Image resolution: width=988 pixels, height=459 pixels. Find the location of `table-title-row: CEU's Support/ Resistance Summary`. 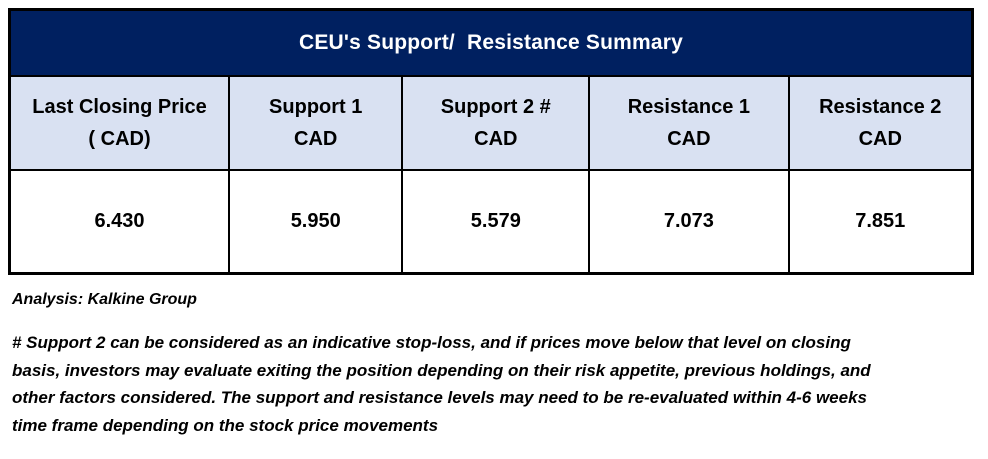

table-title-row: CEU's Support/ Resistance Summary is located at coordinates (491, 42).